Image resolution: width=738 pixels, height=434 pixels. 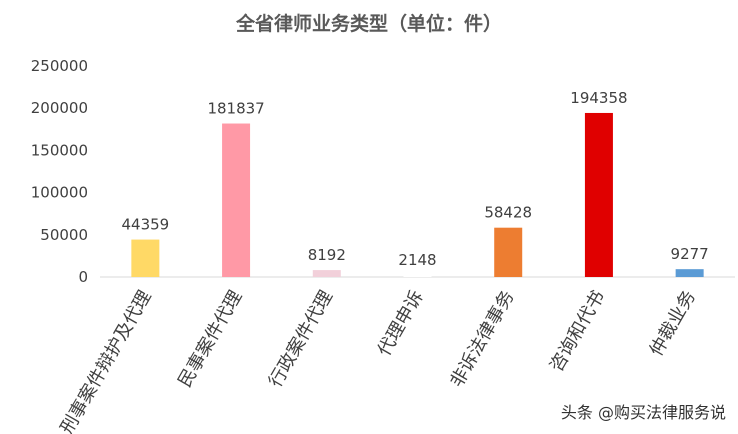 I want to click on data-label: 2148, so click(x=417, y=260).